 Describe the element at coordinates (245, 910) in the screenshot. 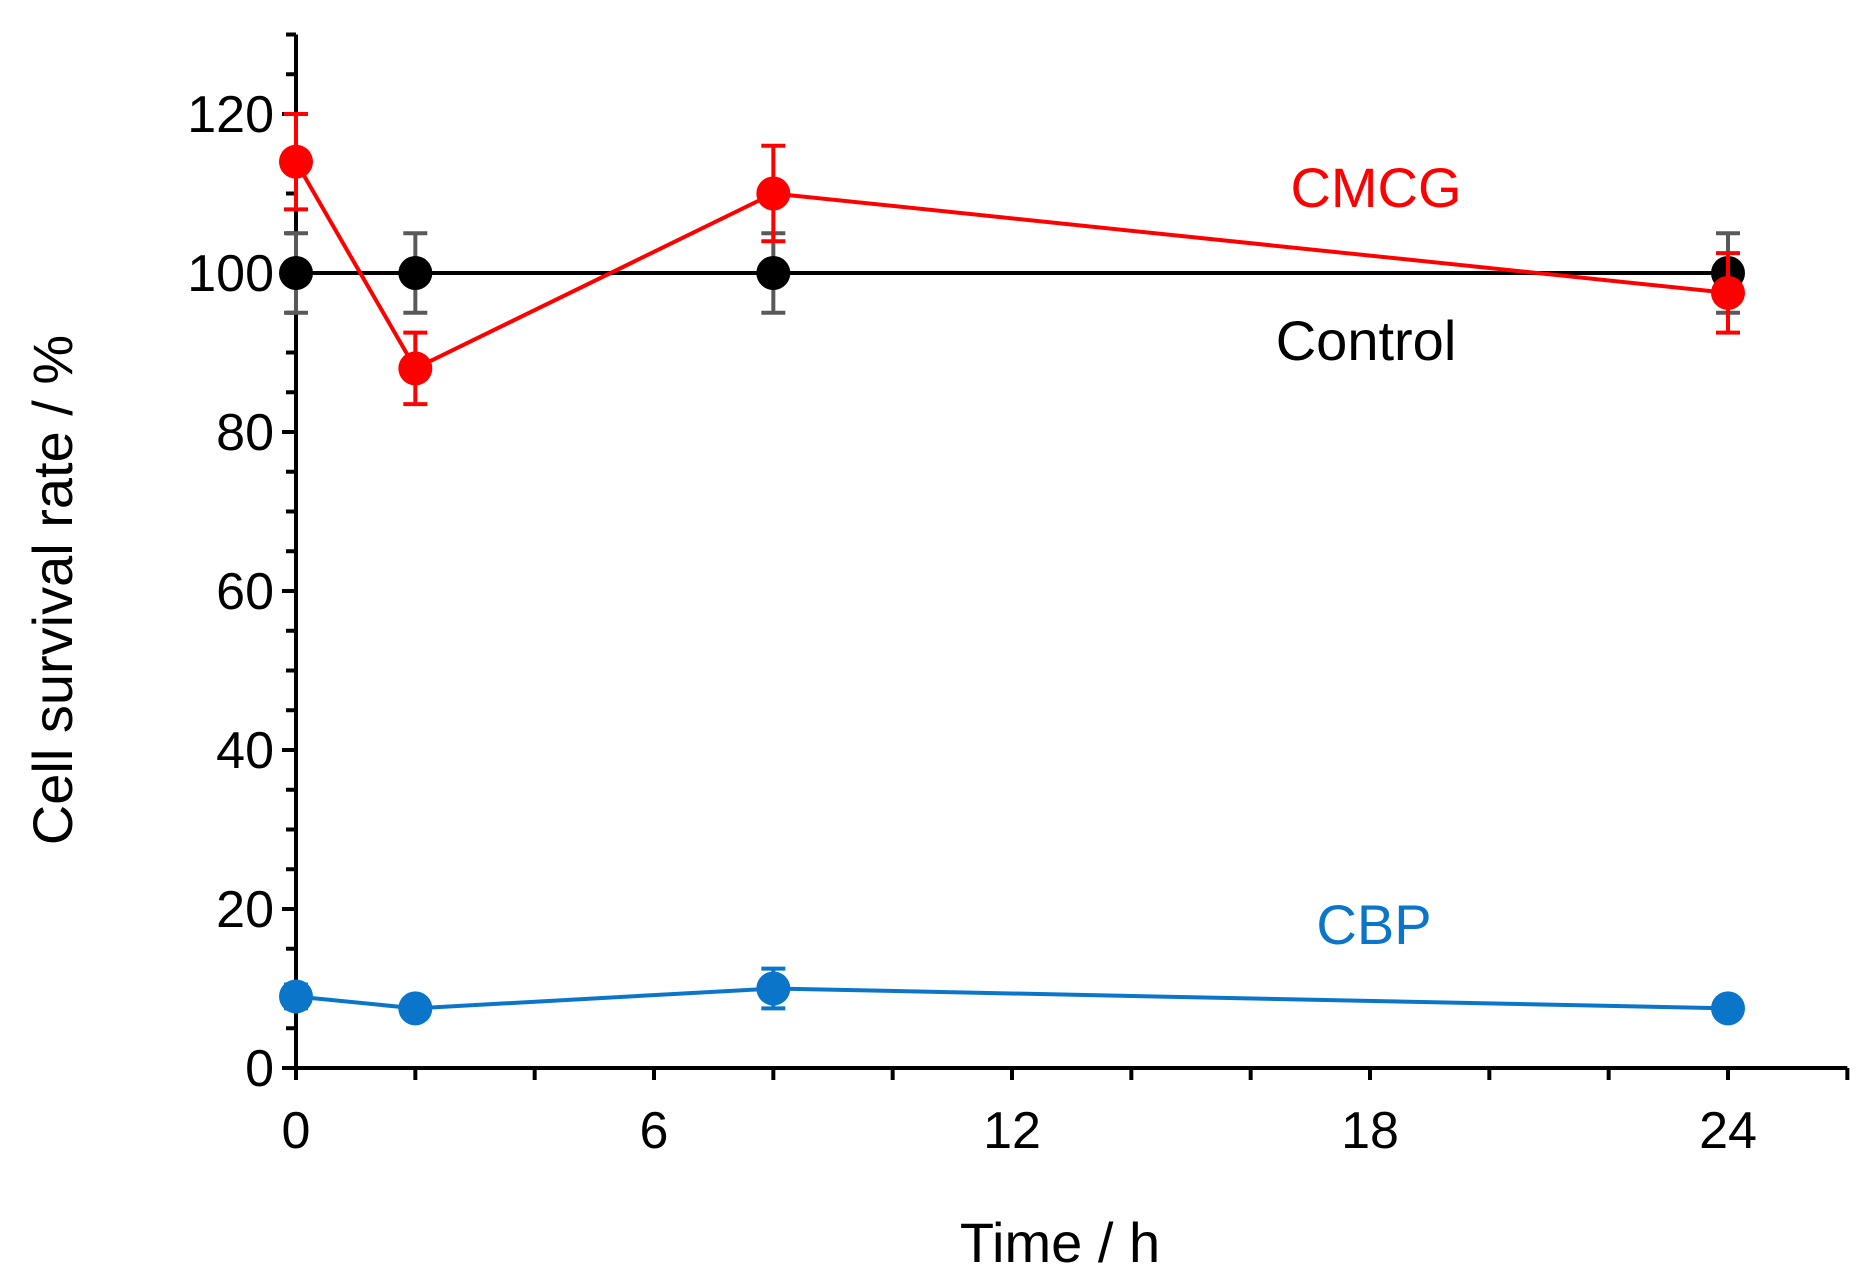

I see `y-tick-label: 20` at that location.